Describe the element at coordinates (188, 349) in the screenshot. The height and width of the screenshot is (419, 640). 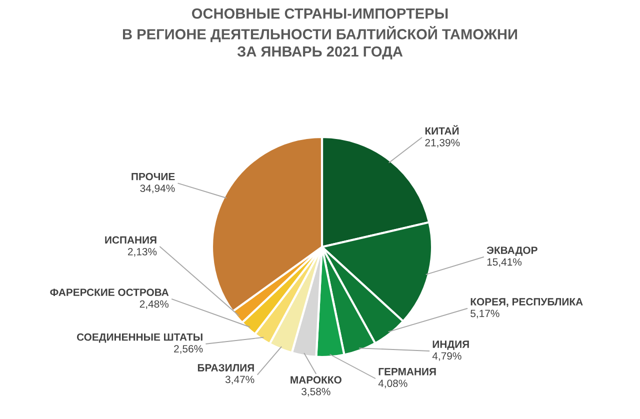
I see `data-label: 2,56%` at that location.